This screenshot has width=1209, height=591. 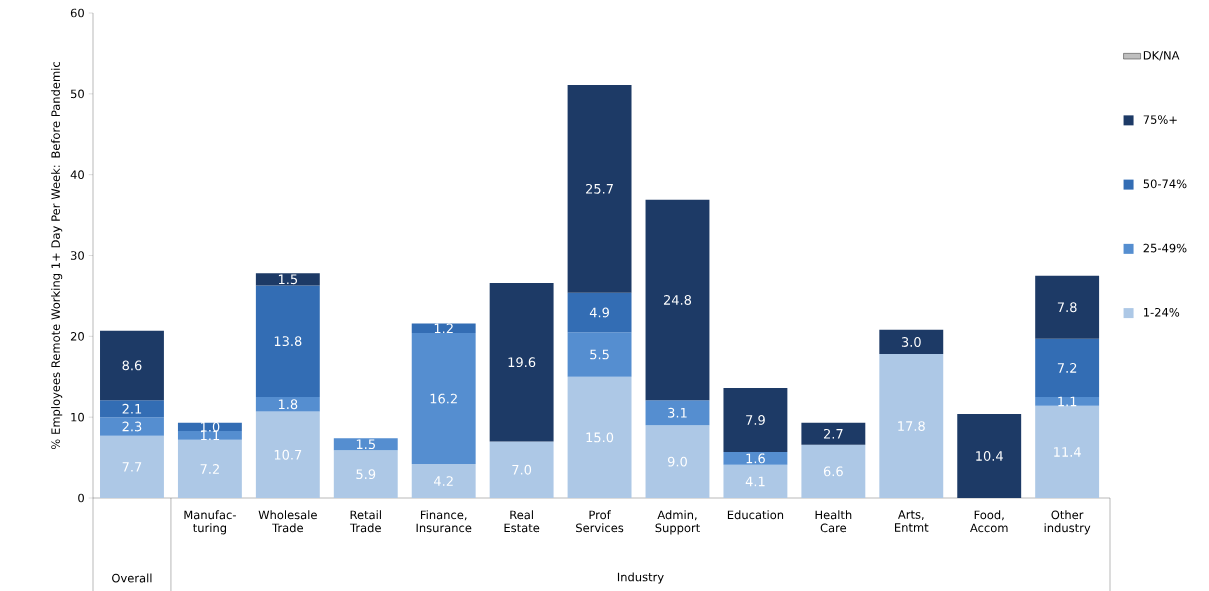 I want to click on data-label: 17.8, so click(x=911, y=426).